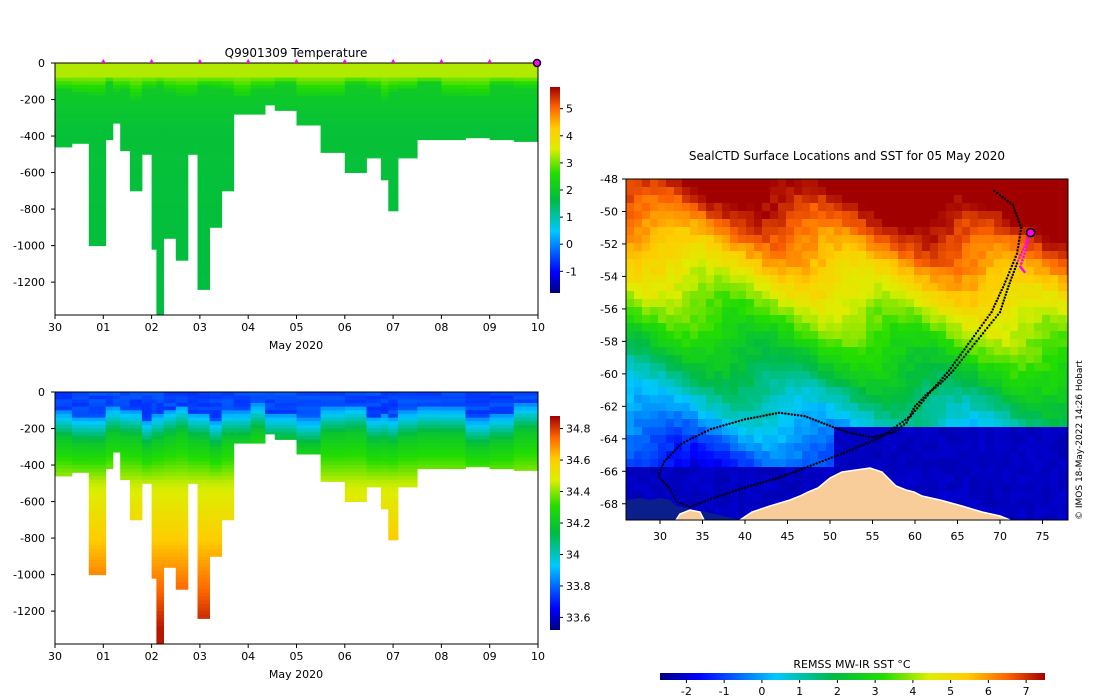 This screenshot has height=700, width=1100. I want to click on map-y-tick-label: -58, so click(609, 341).